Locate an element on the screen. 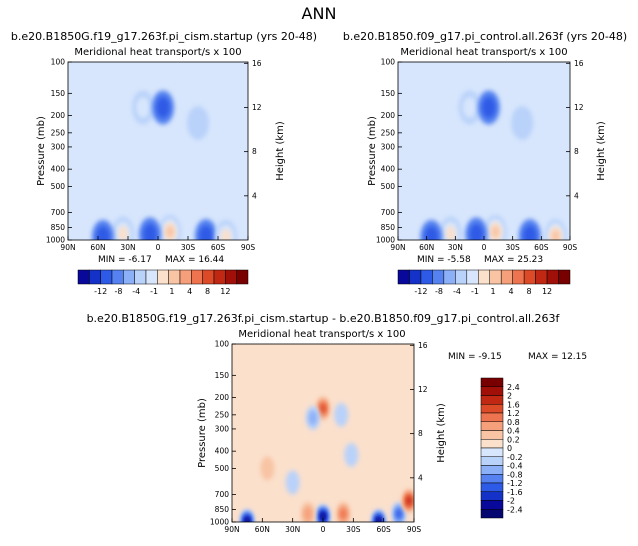 Image resolution: width=638 pixels, height=546 pixels. colorbar-label: 1.6 is located at coordinates (513, 404).